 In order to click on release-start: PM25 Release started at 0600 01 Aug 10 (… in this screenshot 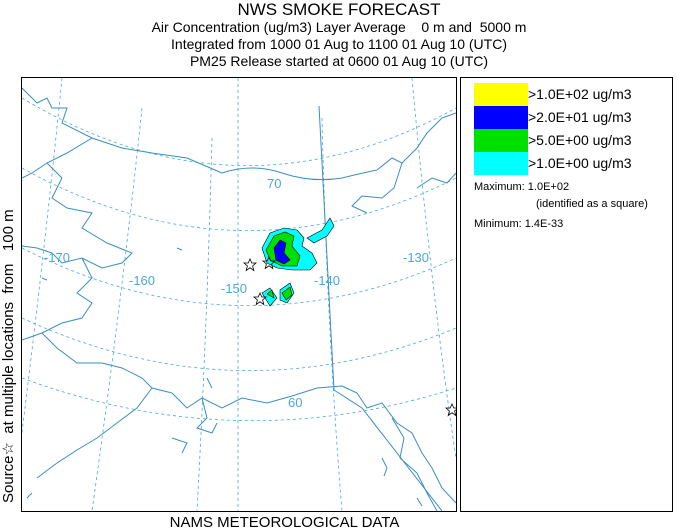, I will do `click(339, 61)`.